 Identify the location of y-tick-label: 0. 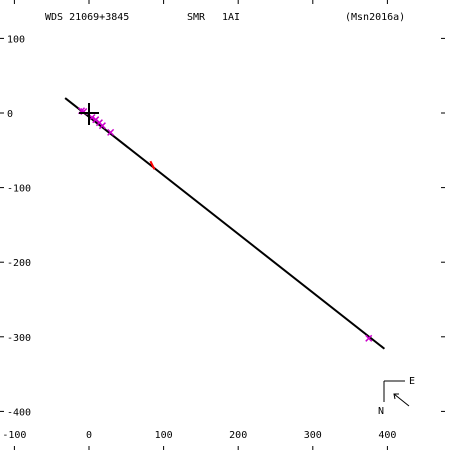
(10, 114).